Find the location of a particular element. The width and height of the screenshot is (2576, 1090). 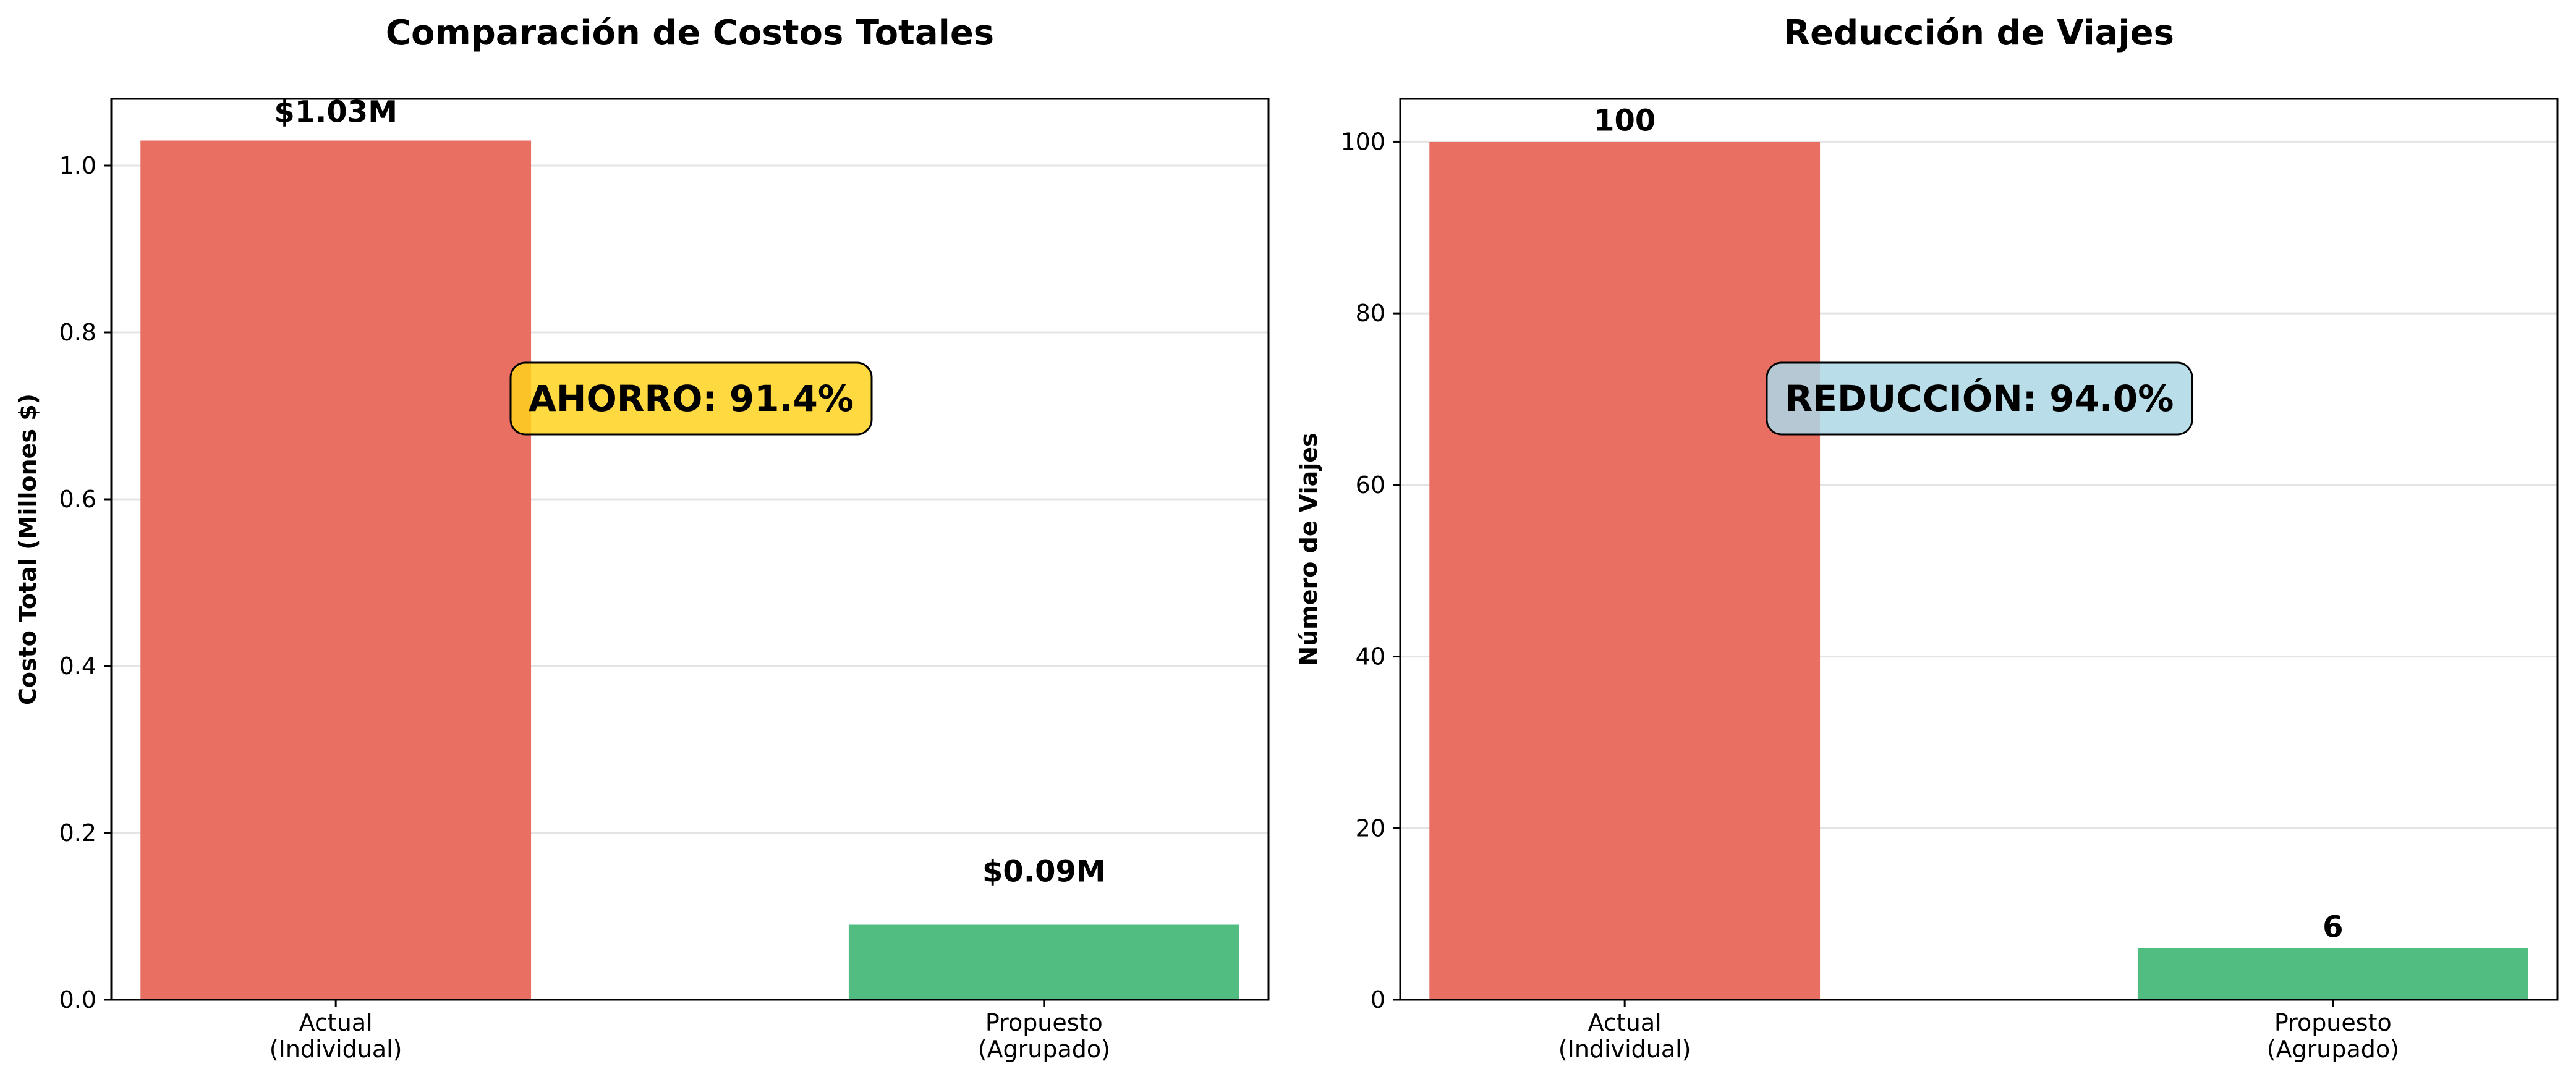

y-tick-label: 0 is located at coordinates (1378, 999).